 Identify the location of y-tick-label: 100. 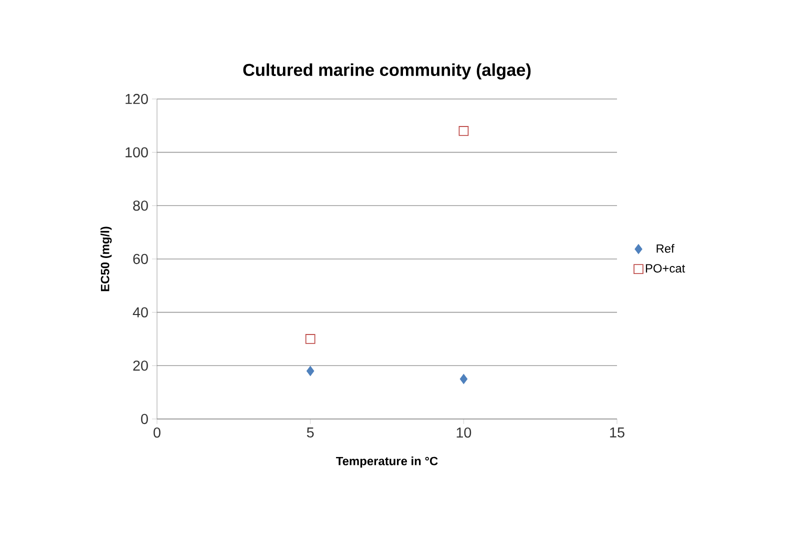
(137, 152).